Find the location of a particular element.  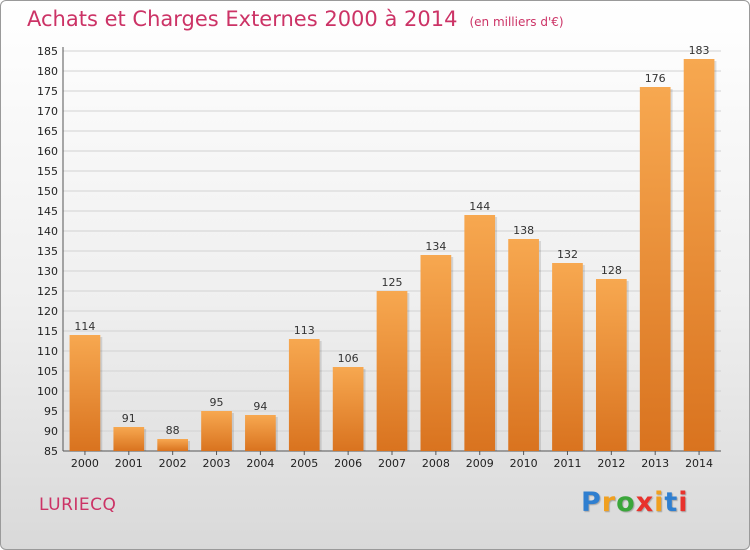

y-tick-label: 180 is located at coordinates (47, 71).